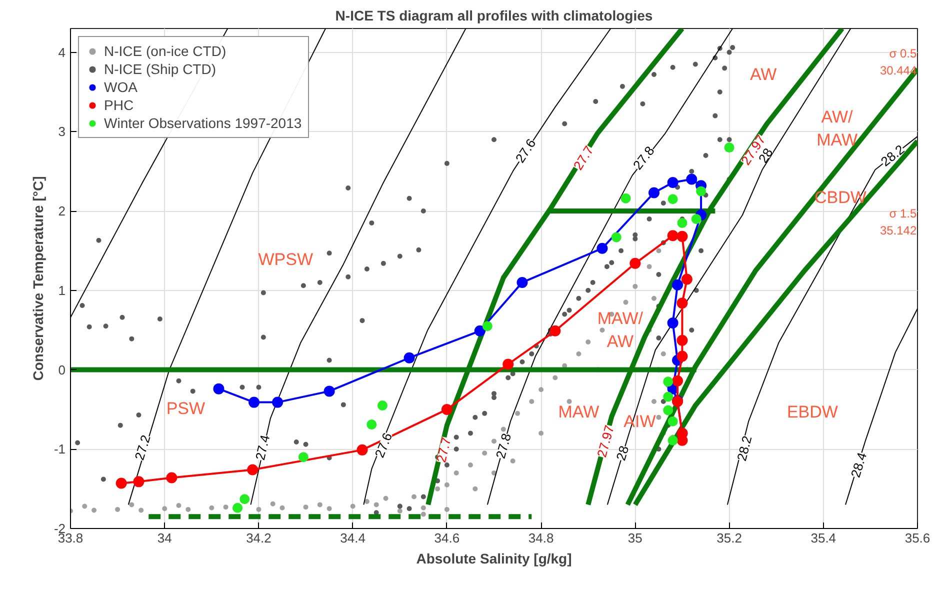  I want to click on y-axis-title: Conservative Temperature [°C], so click(38, 278).